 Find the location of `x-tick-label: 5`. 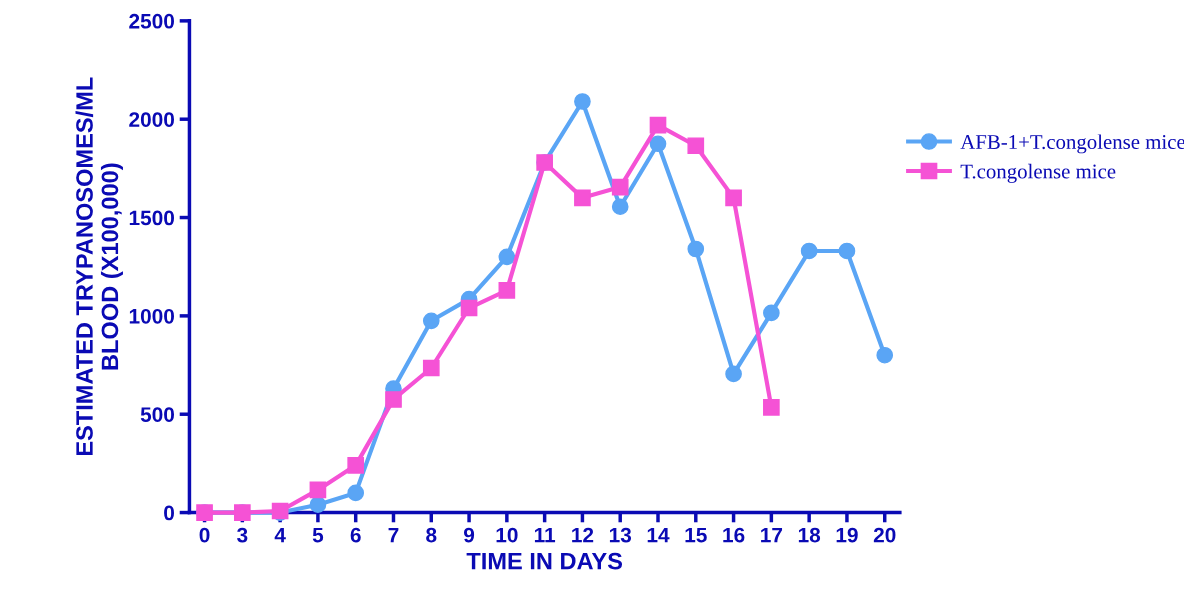

x-tick-label: 5 is located at coordinates (318, 535).